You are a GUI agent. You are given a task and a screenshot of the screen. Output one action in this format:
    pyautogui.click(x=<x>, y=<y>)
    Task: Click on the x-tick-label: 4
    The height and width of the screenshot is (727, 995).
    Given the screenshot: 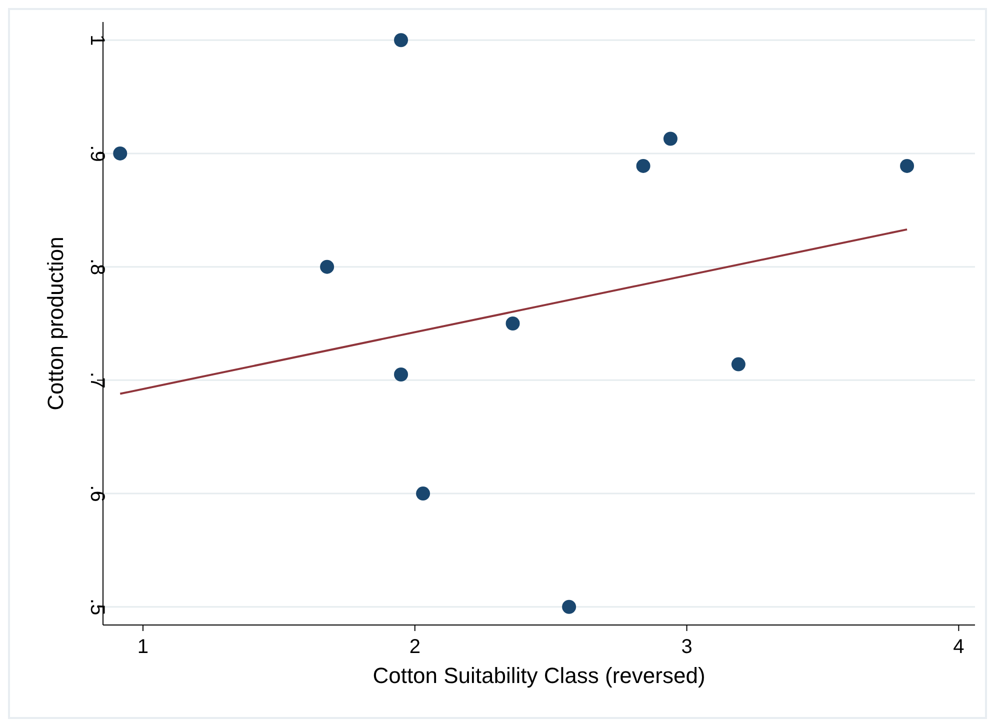 What is the action you would take?
    pyautogui.click(x=958, y=647)
    